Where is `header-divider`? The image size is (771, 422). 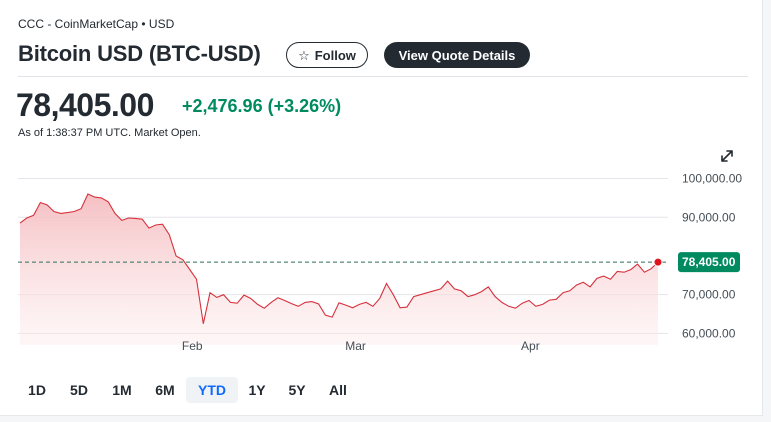
header-divider is located at coordinates (383, 76).